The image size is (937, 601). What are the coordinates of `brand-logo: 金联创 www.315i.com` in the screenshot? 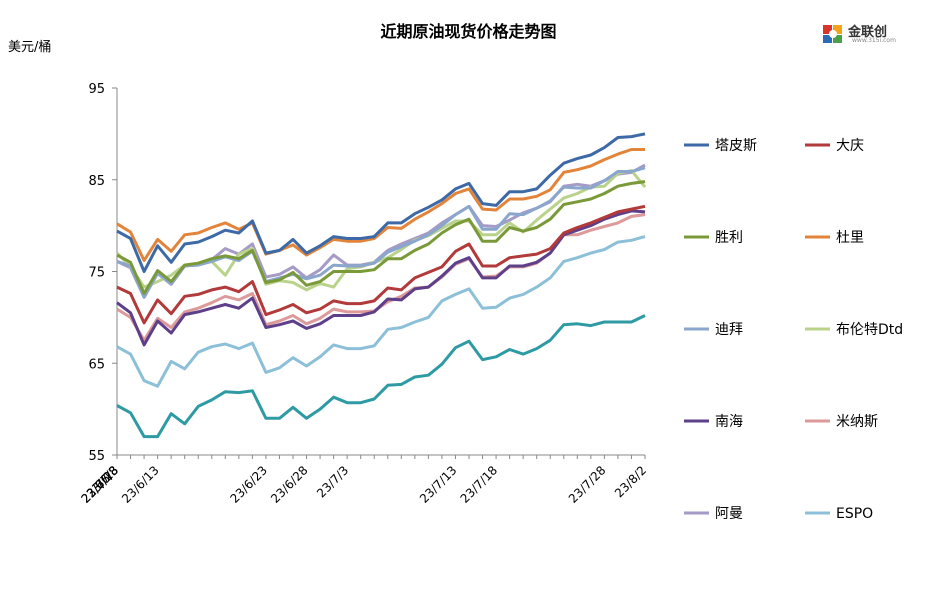 It's located at (862, 33).